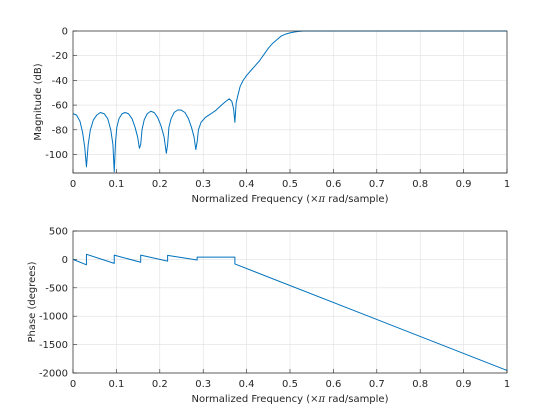 The width and height of the screenshot is (560, 420). Describe the element at coordinates (507, 384) in the screenshot. I see `phase-x-tick-label: 1` at that location.